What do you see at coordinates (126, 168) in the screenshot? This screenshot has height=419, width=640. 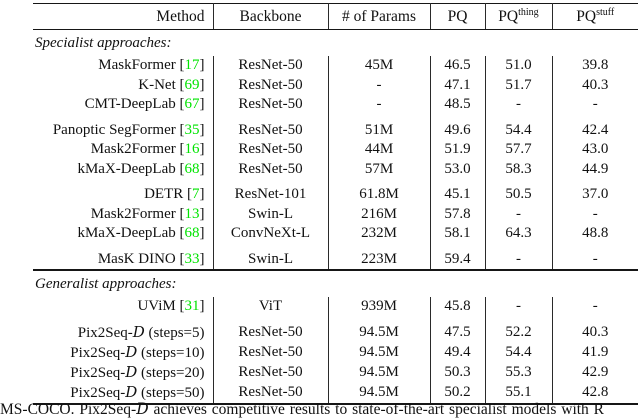 I see `method-name: kMaX-DeepLab` at bounding box center [126, 168].